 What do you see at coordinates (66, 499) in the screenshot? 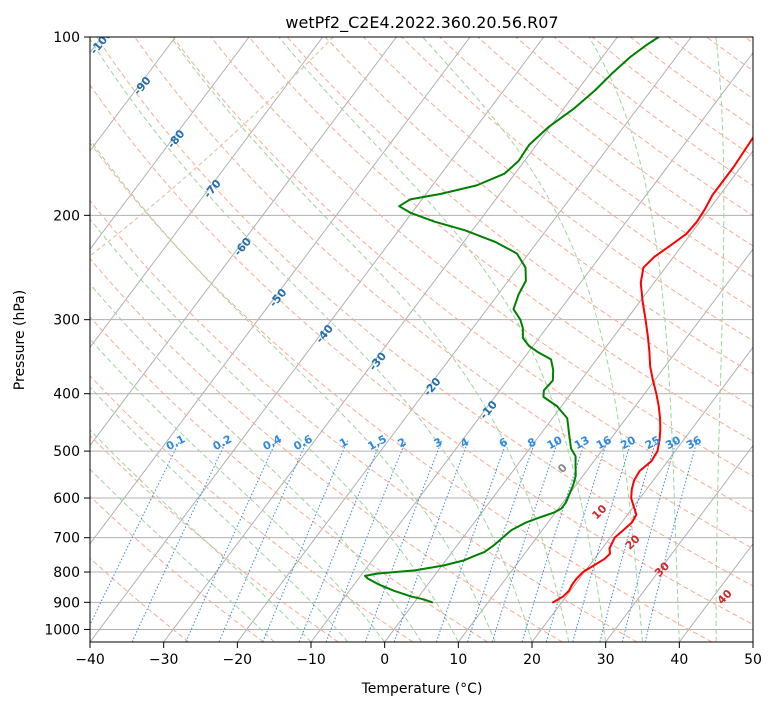
I see `y-tick-label: 600` at bounding box center [66, 499].